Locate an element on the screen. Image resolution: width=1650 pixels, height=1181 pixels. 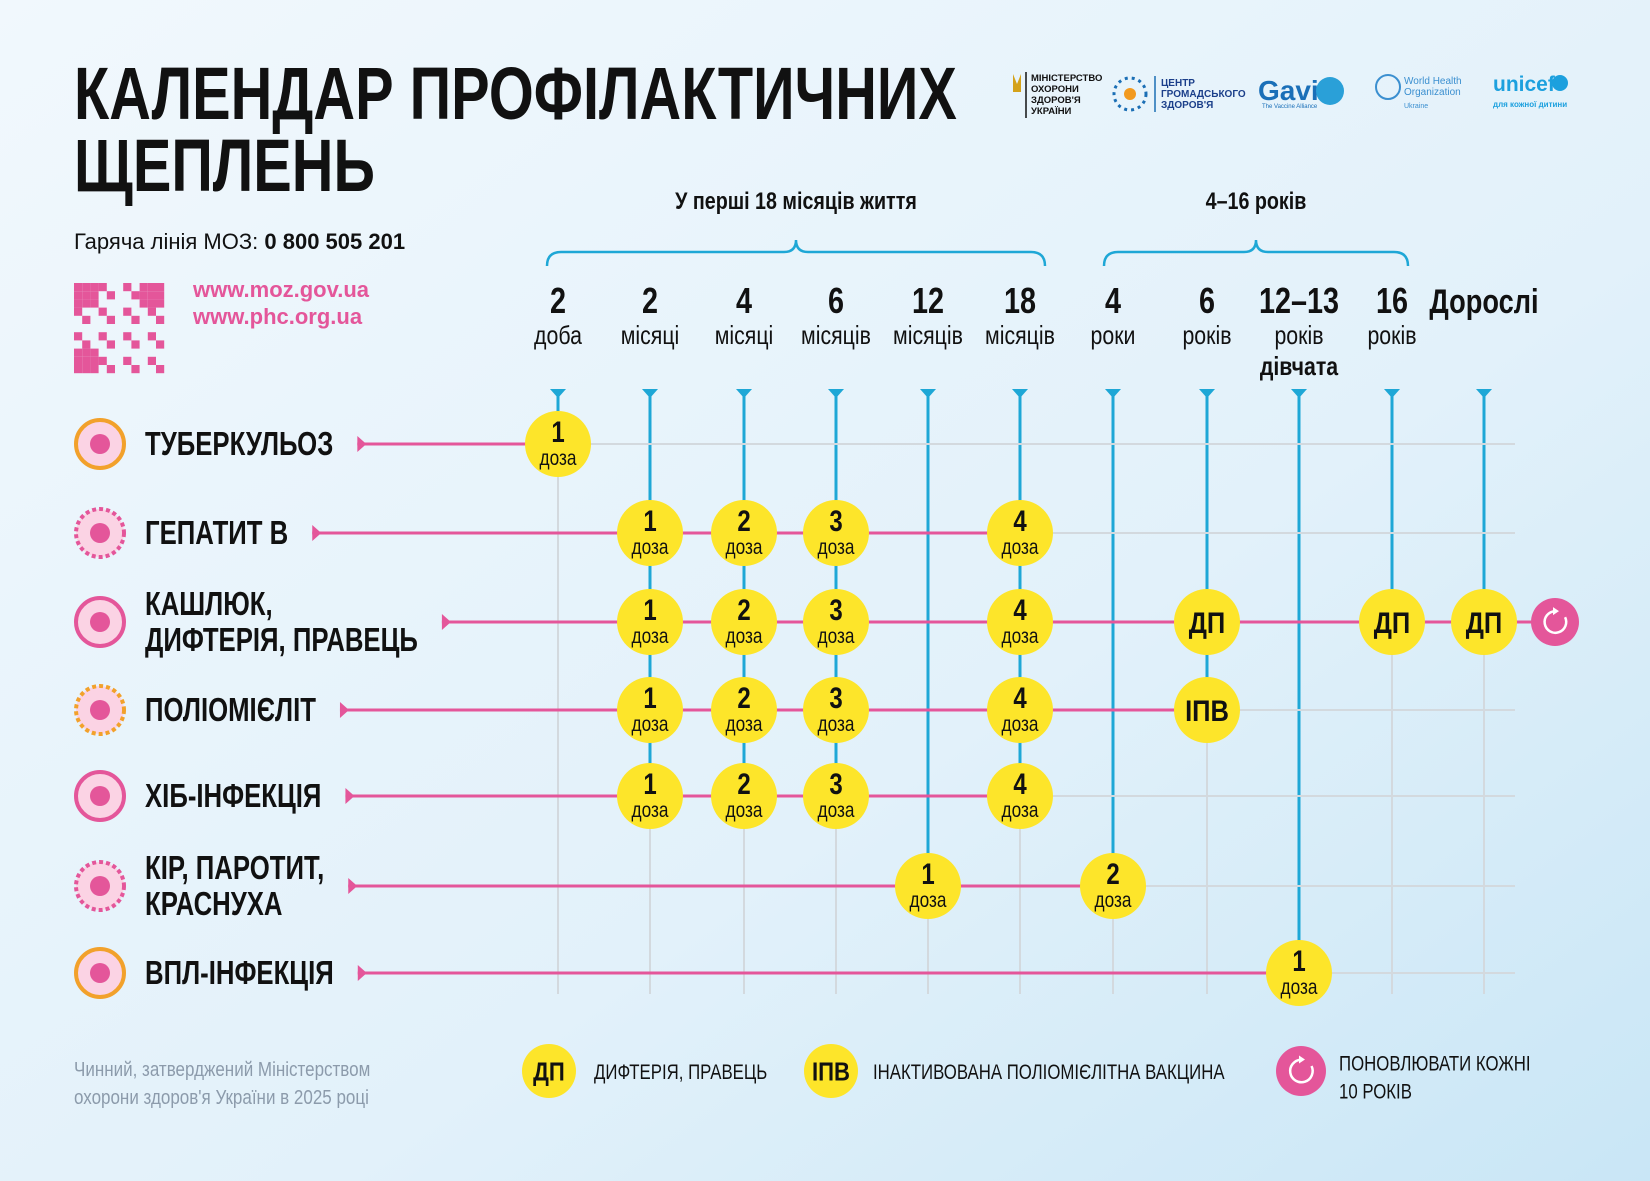
group-brace is located at coordinates (1256, 253).